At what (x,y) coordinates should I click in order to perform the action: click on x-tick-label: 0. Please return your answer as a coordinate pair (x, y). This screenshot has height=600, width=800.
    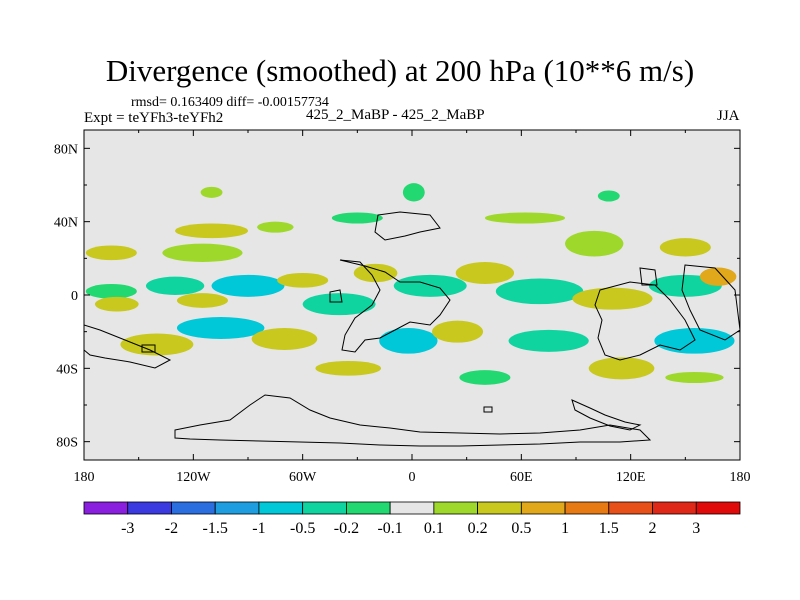
    Looking at the image, I should click on (412, 477).